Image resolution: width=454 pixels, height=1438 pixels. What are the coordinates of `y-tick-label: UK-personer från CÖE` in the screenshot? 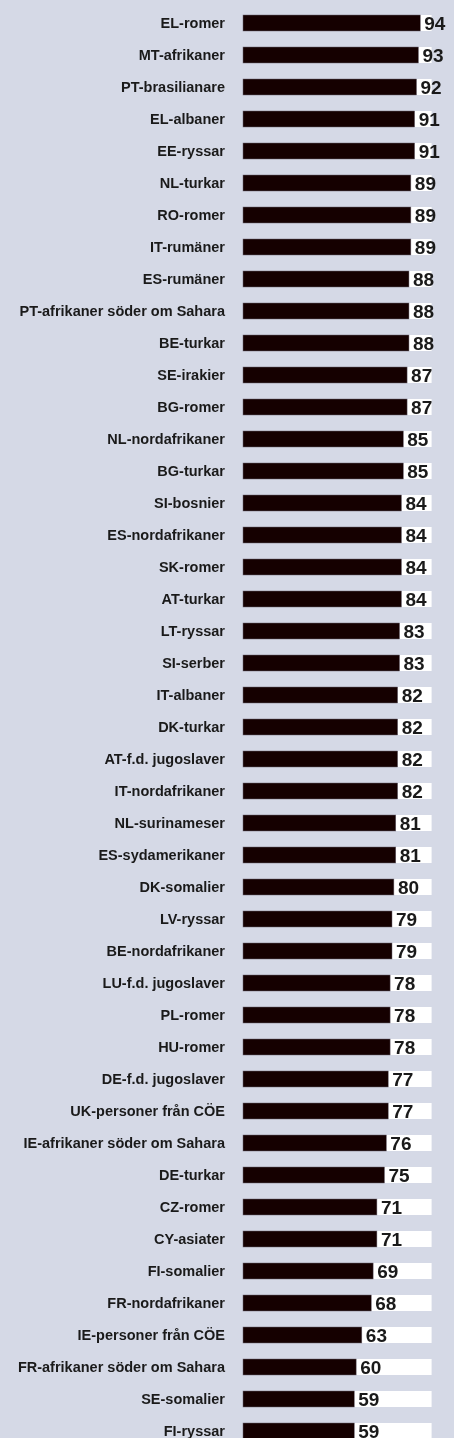 It's located at (148, 1111).